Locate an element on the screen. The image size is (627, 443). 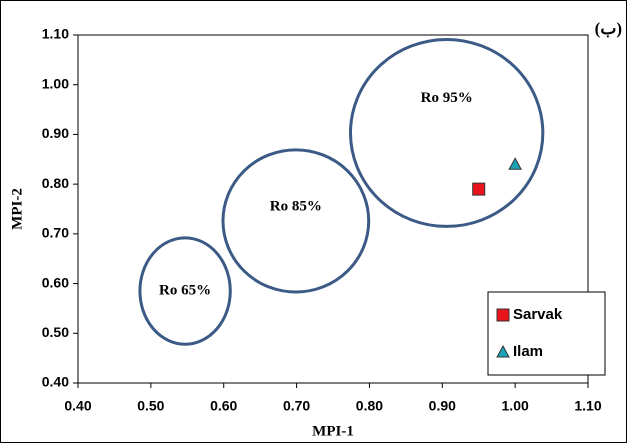
region-label: Ro 65% is located at coordinates (185, 290).